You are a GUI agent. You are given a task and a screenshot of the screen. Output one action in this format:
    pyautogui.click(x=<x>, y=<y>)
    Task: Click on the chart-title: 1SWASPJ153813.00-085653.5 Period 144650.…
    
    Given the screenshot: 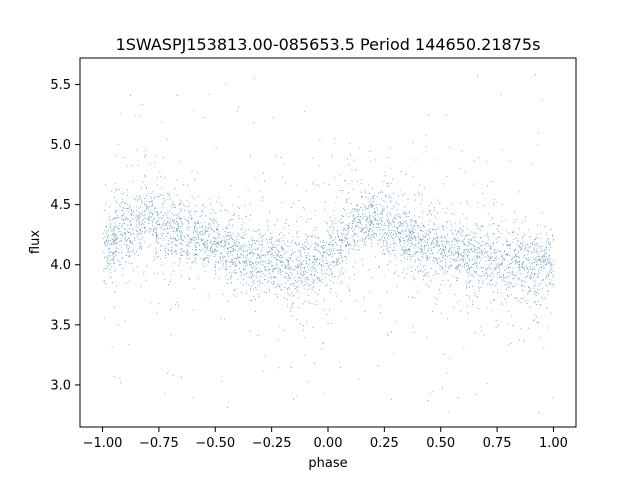 What is the action you would take?
    pyautogui.click(x=328, y=44)
    